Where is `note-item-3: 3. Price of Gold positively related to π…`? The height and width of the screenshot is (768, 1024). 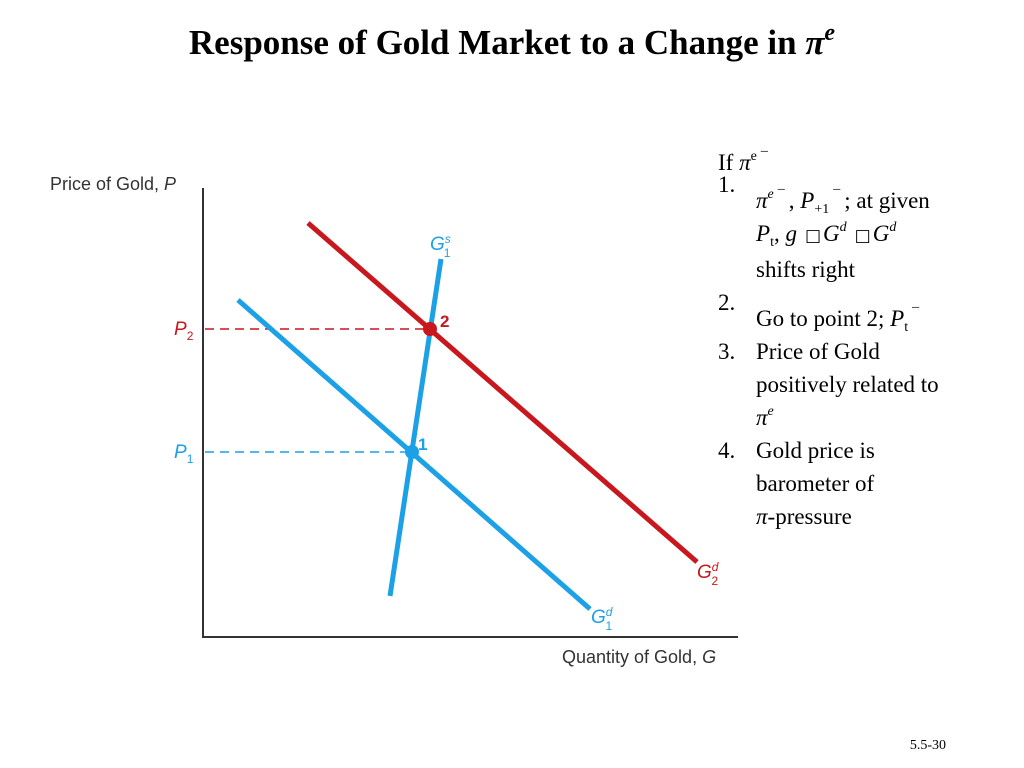
note-item-3: 3. Price of Gold positively related to π… is located at coordinates (828, 384).